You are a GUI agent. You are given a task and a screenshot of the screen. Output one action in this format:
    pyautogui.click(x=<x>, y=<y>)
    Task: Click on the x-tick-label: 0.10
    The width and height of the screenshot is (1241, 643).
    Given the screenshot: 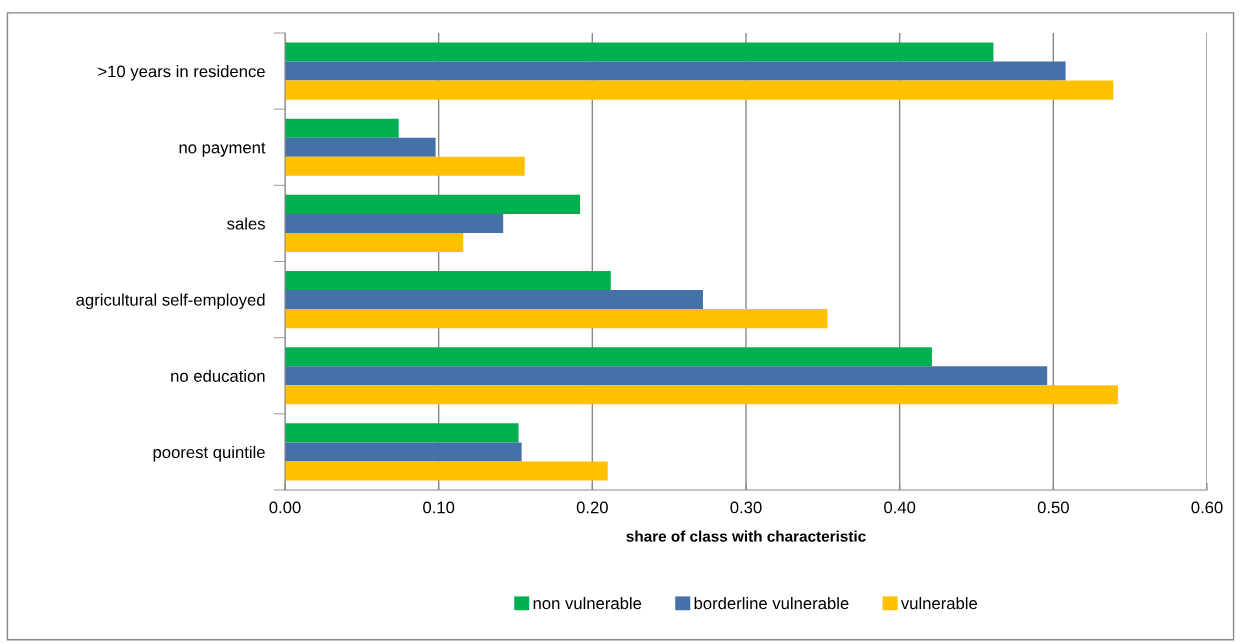 What is the action you would take?
    pyautogui.click(x=439, y=507)
    